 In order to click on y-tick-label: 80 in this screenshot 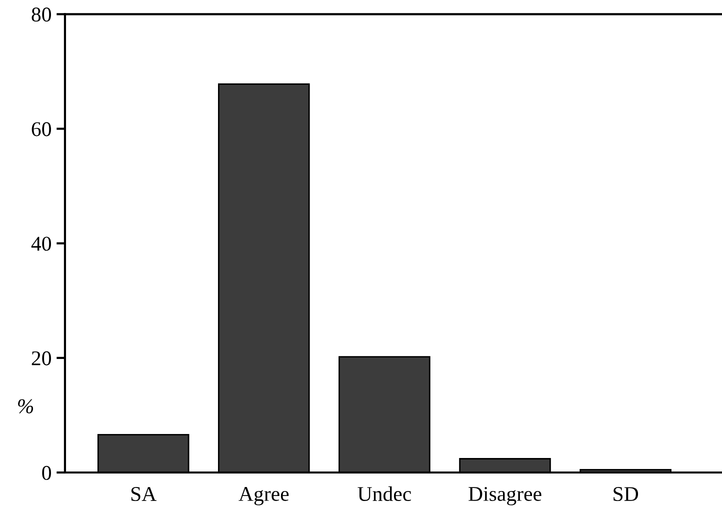, I will do `click(41, 15)`.